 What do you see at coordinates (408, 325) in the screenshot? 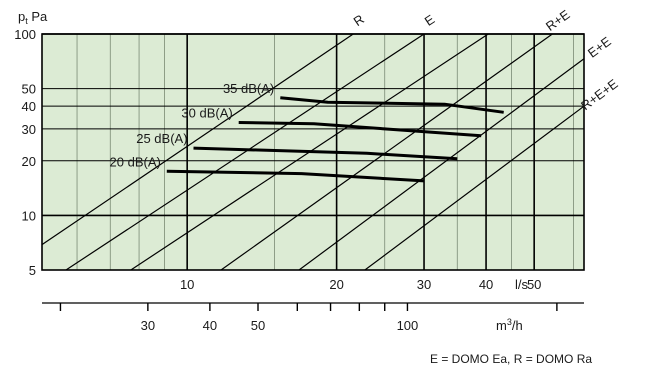
I see `secondary-tick-label: 100` at bounding box center [408, 325].